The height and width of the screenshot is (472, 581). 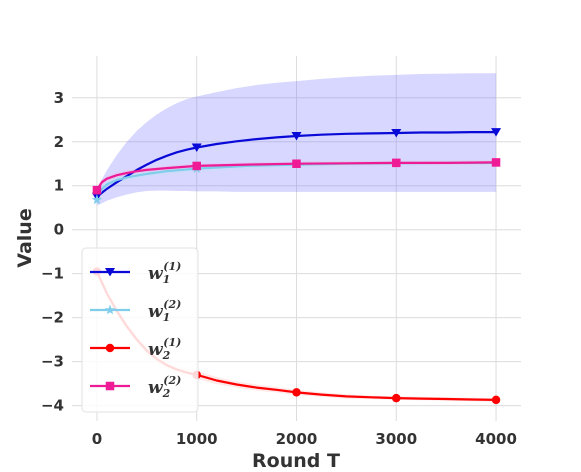 I want to click on legend-box, so click(x=140, y=330).